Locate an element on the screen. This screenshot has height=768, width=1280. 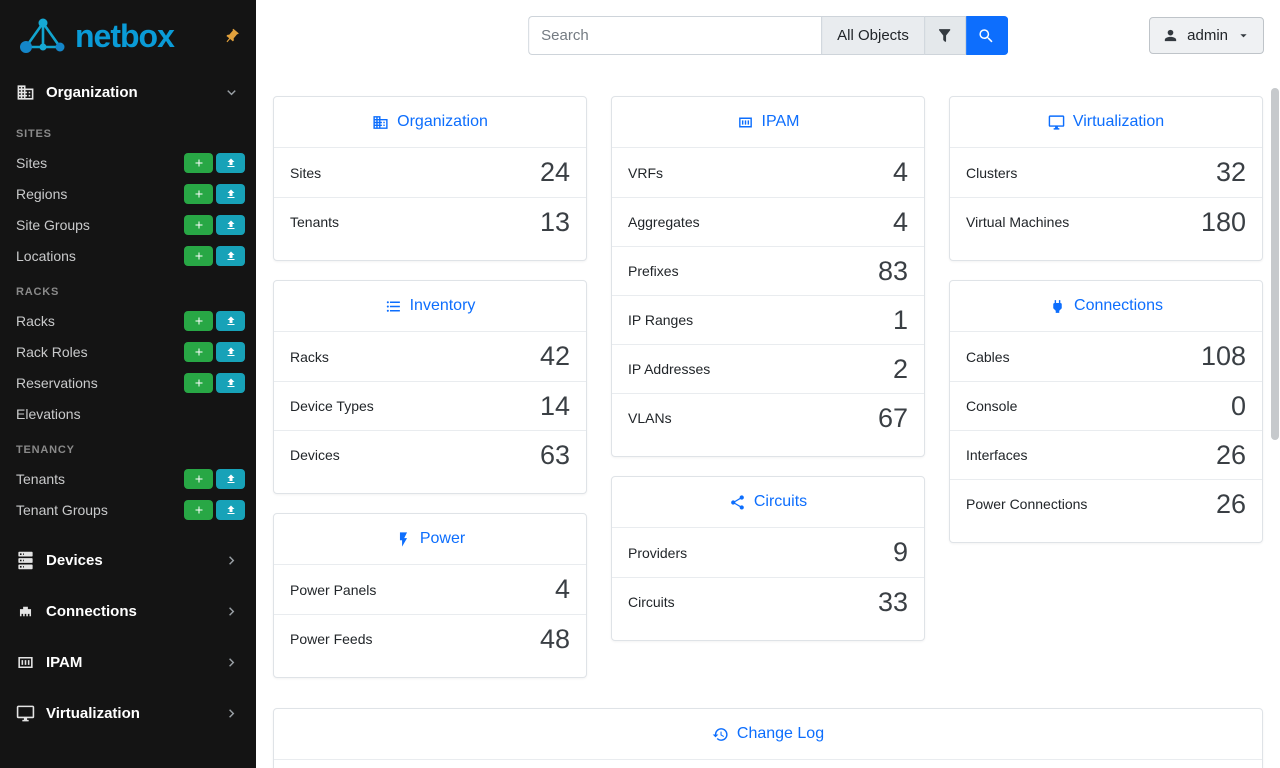
nav-item-label: Elevations is located at coordinates (48, 413).